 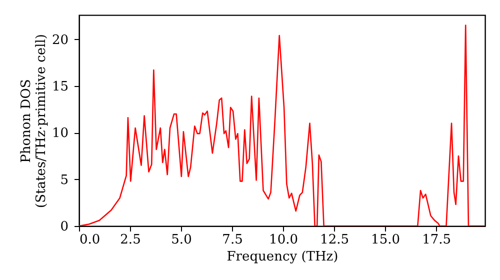 I want to click on y-tick-label: 20, so click(x=60, y=40).